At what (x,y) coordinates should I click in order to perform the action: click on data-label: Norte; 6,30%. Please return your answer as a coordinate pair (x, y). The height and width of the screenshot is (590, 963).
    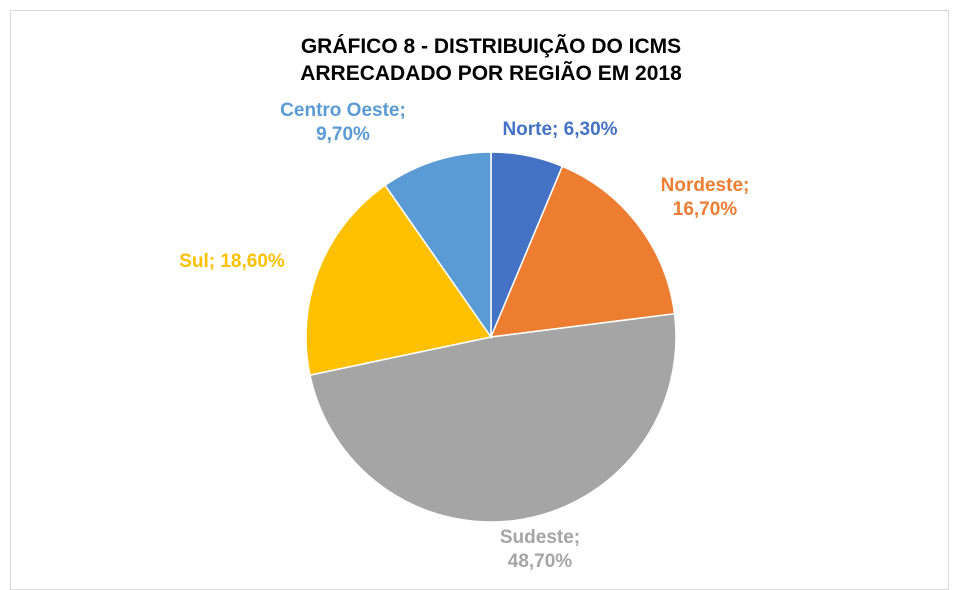
    Looking at the image, I should click on (560, 129).